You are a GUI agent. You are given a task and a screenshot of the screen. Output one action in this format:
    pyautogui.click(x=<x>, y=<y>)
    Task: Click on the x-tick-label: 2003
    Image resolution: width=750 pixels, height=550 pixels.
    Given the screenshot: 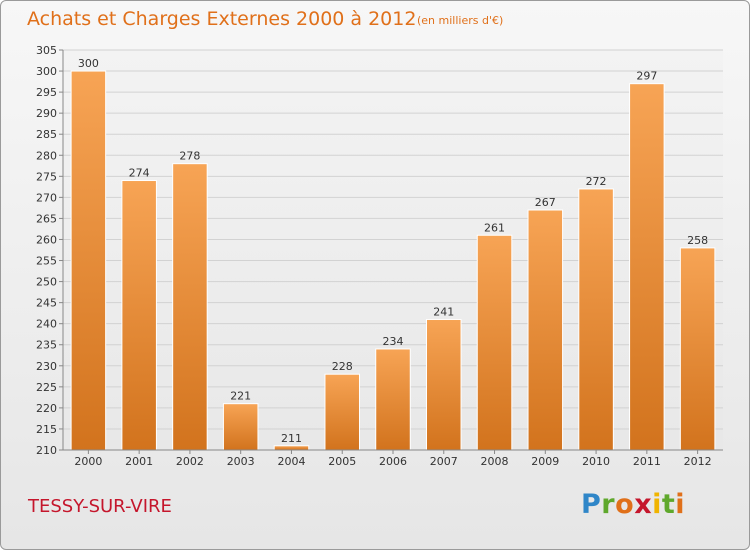 What is the action you would take?
    pyautogui.click(x=241, y=461)
    